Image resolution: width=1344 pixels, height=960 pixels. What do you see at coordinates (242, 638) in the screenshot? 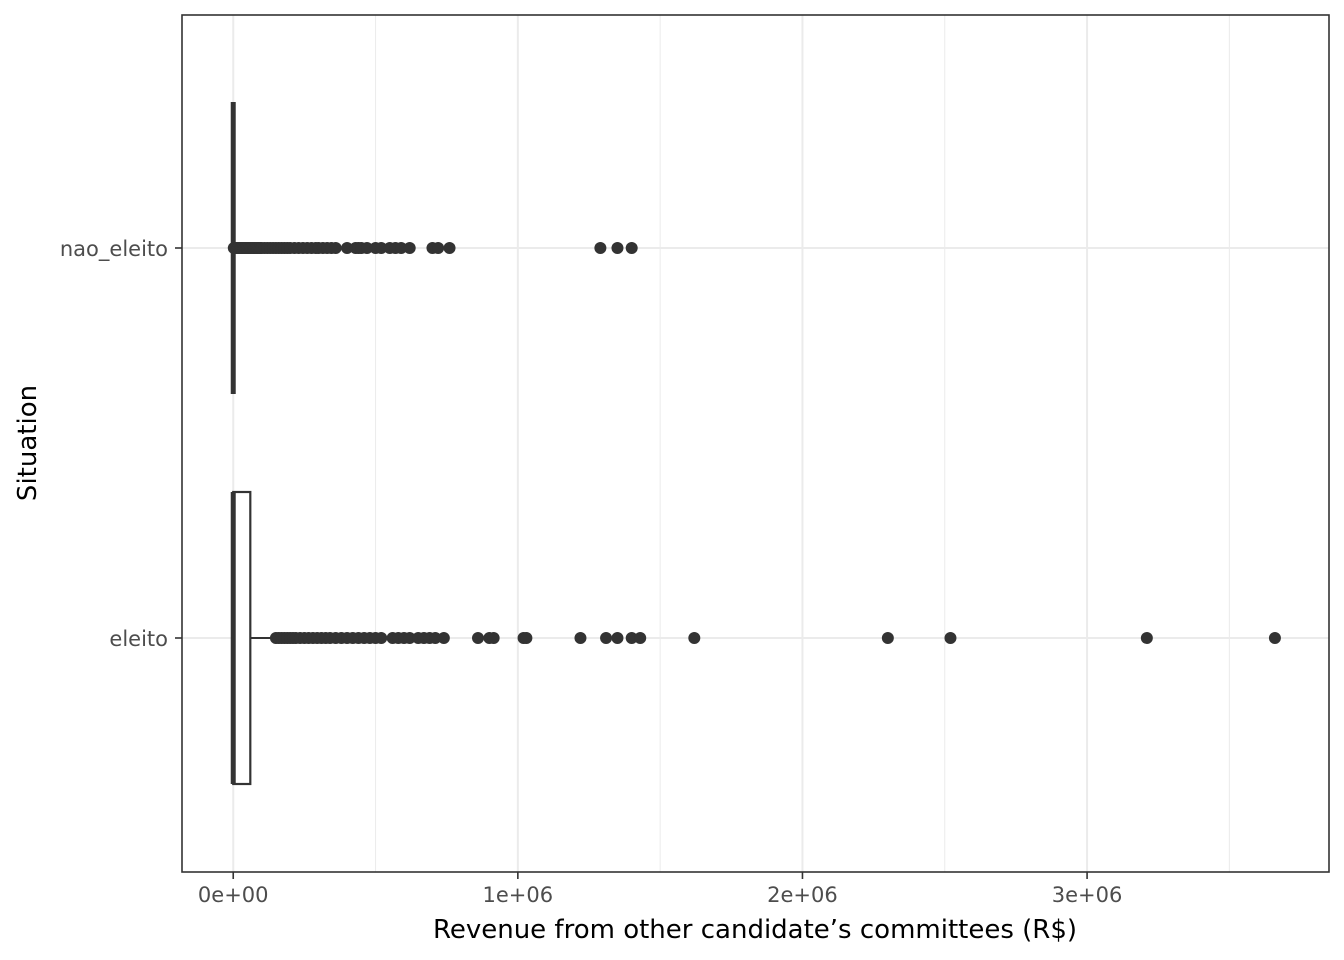
I see `box` at bounding box center [242, 638].